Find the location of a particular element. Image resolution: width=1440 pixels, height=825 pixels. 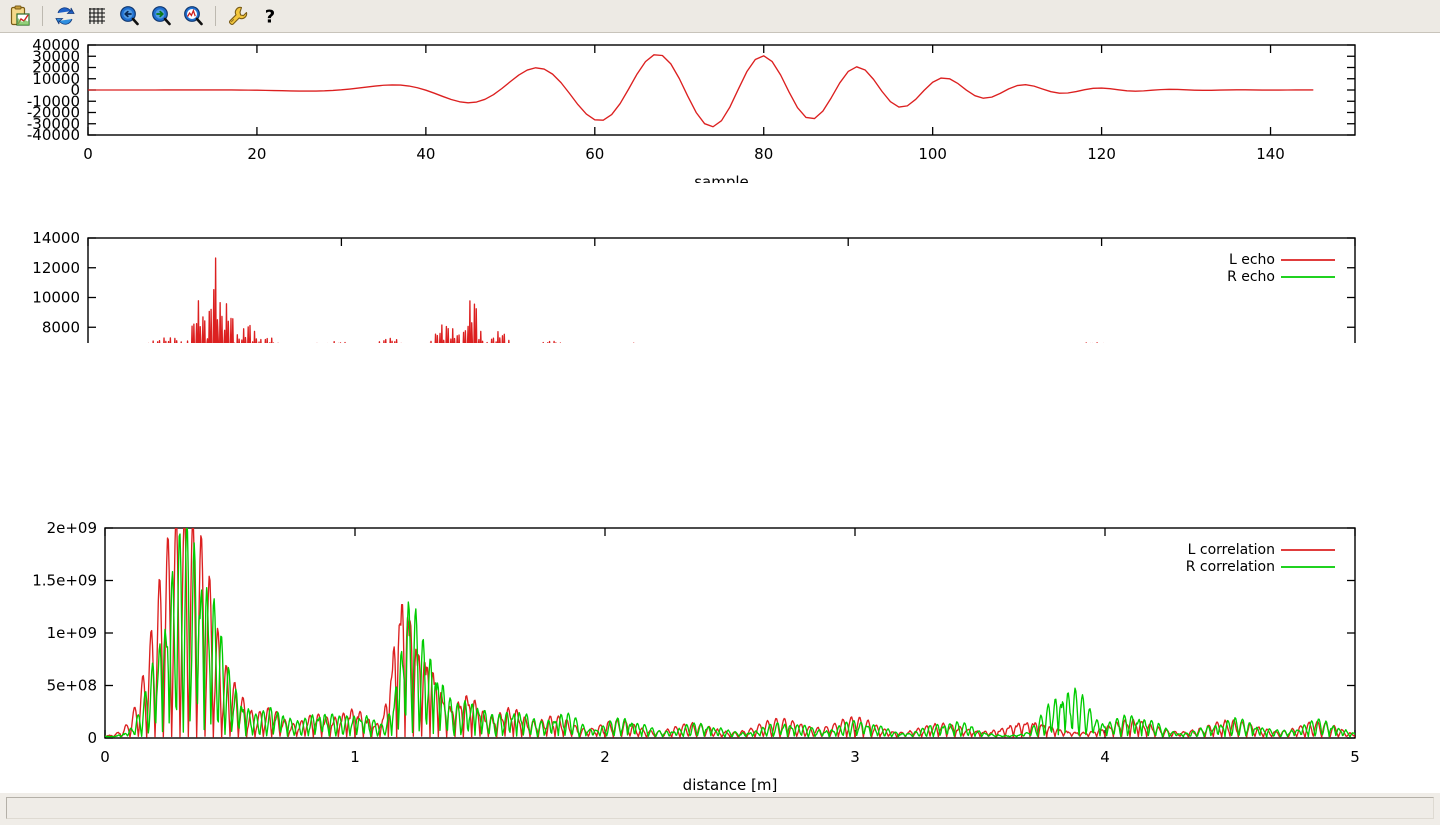

zoom-forward-icon is located at coordinates (161, 16).